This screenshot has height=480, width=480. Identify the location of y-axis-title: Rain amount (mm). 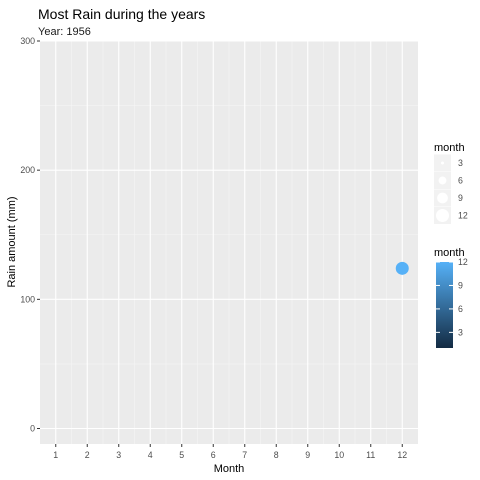
(12, 241).